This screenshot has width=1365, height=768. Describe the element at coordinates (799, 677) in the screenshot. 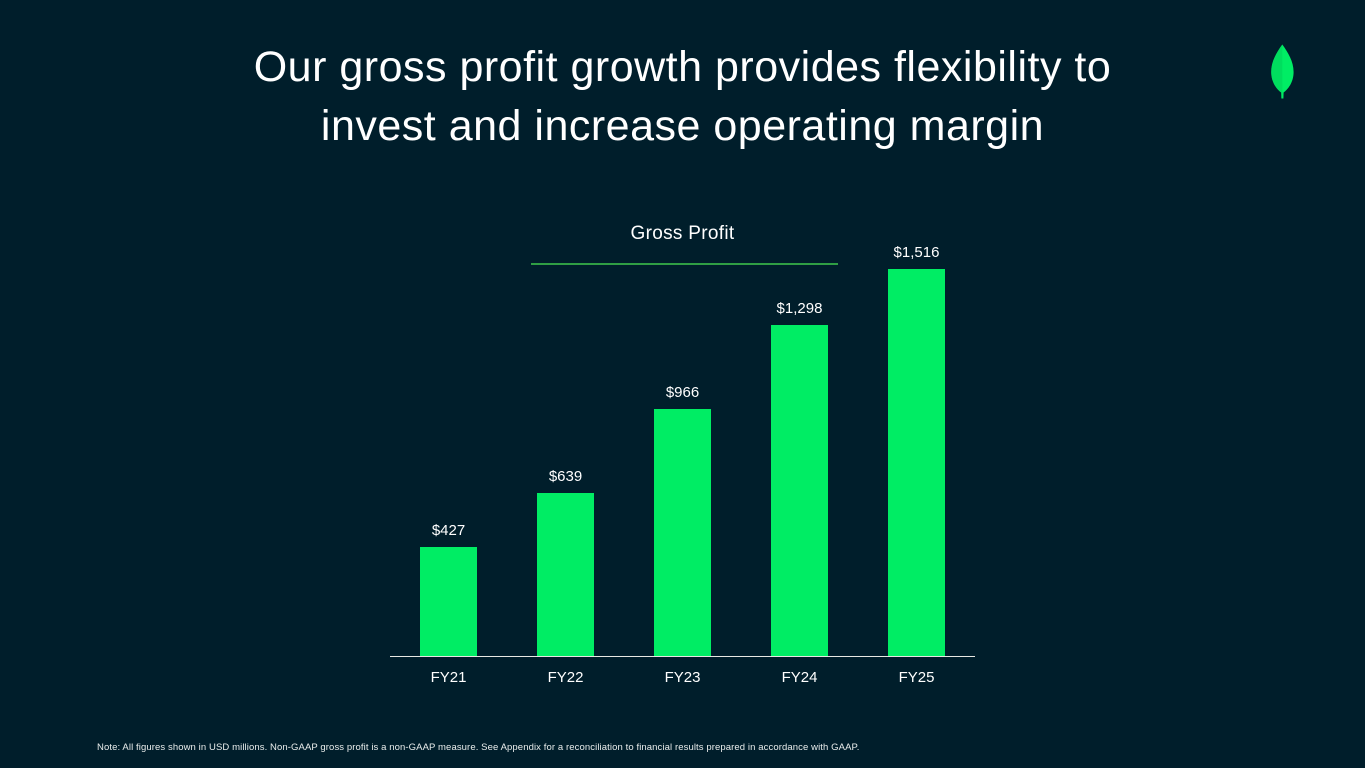

I see `x-axis-label-fy24: FY24` at that location.